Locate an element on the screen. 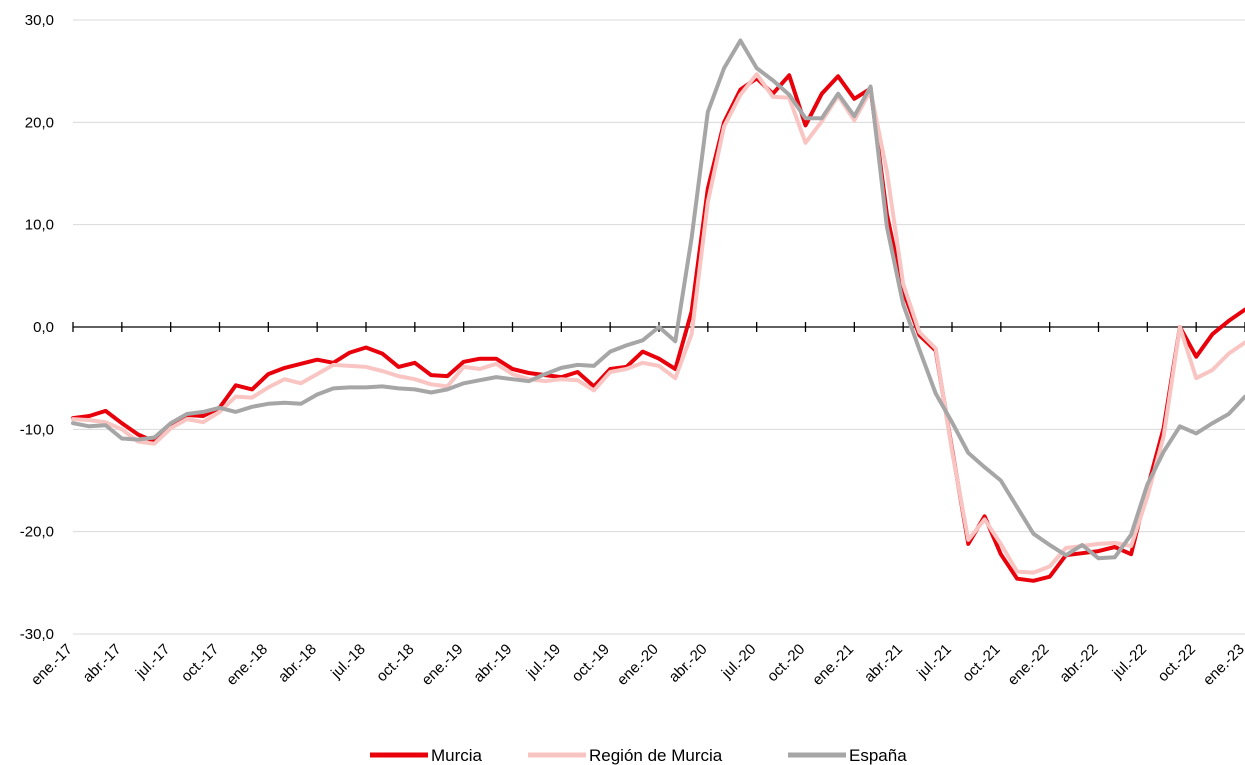  x-tick-label: abr.-21 is located at coordinates (883, 663).